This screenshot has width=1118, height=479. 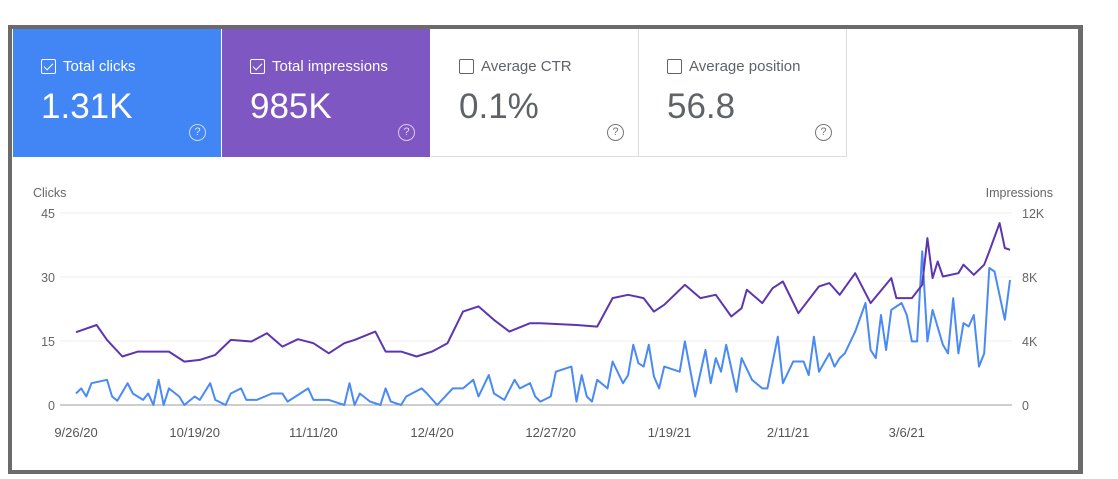 What do you see at coordinates (49, 193) in the screenshot?
I see `left-axis-label: Clicks` at bounding box center [49, 193].